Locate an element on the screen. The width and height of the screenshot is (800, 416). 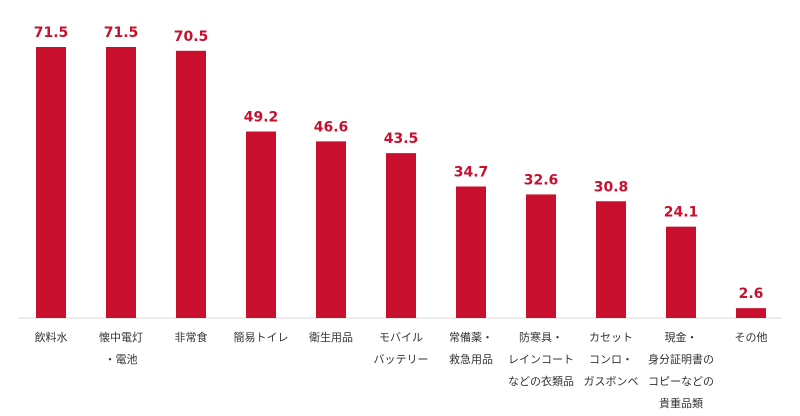
category-label-line: 防寒具・ is located at coordinates (541, 337).